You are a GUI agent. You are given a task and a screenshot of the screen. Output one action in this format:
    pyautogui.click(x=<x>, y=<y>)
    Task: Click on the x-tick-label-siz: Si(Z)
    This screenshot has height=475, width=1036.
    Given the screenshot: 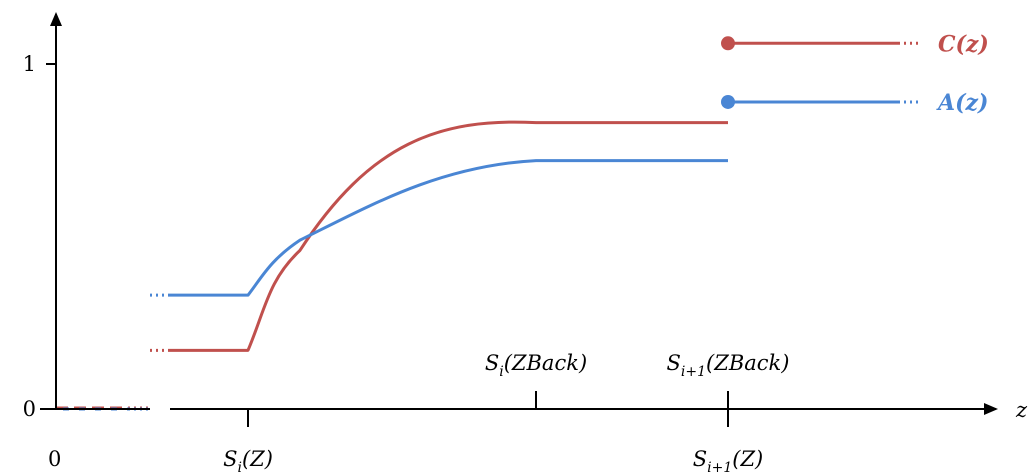 What is the action you would take?
    pyautogui.click(x=248, y=461)
    